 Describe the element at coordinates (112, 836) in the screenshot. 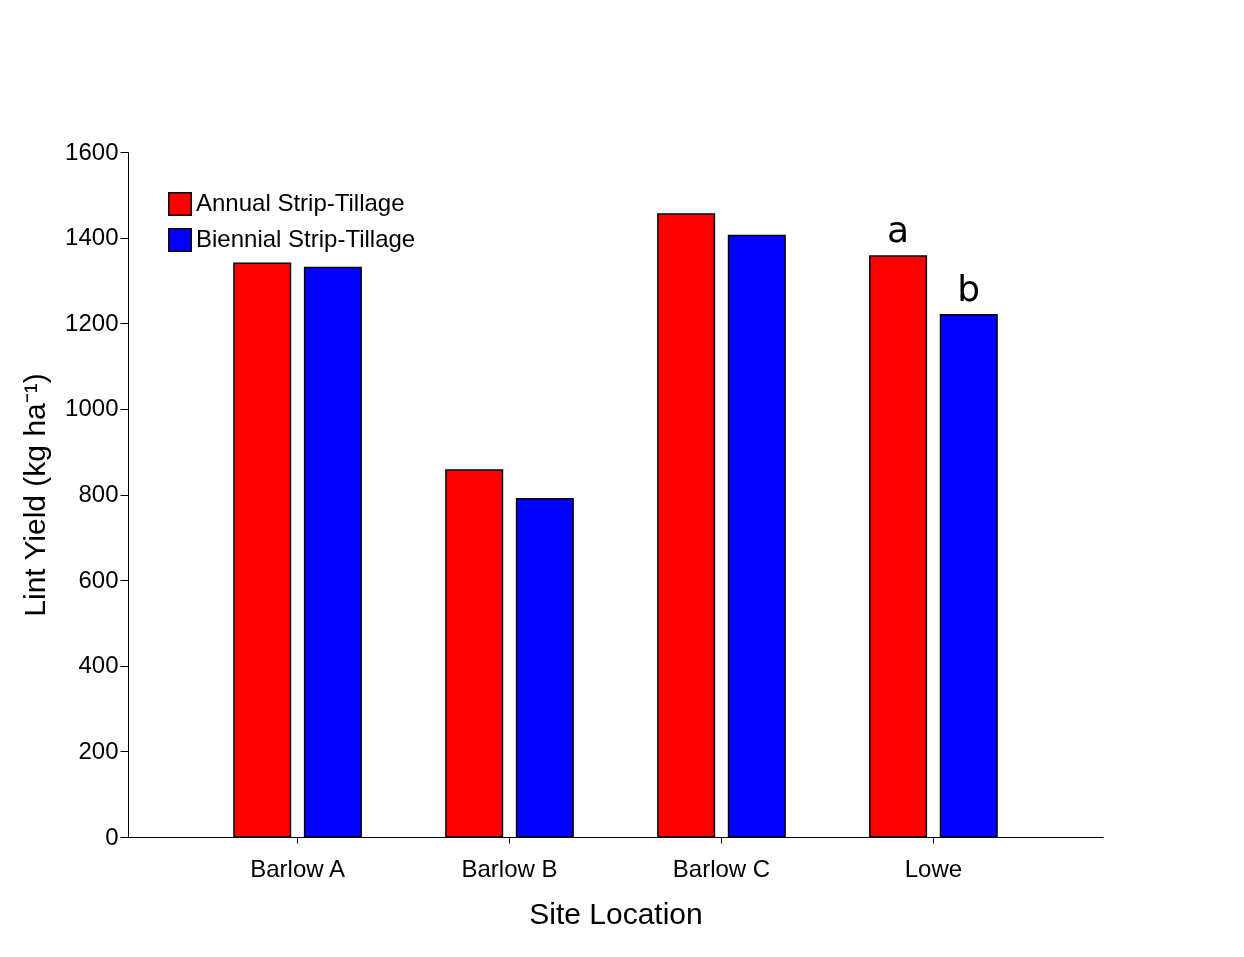

I see `y-tick-label: 0` at that location.